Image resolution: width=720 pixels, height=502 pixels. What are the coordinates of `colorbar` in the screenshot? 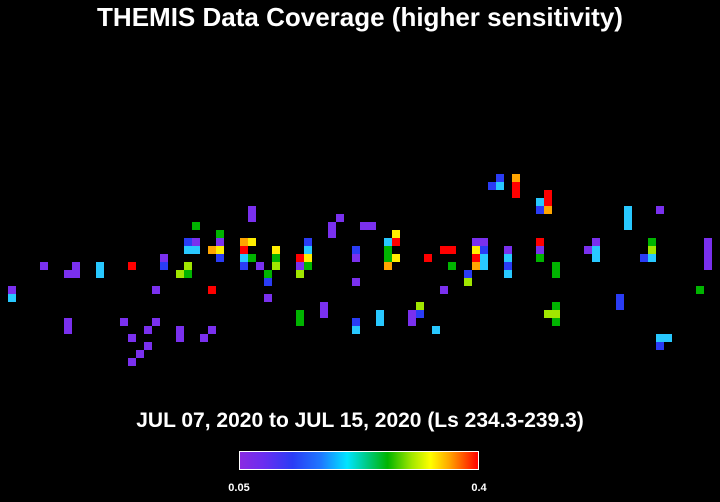 It's located at (359, 460).